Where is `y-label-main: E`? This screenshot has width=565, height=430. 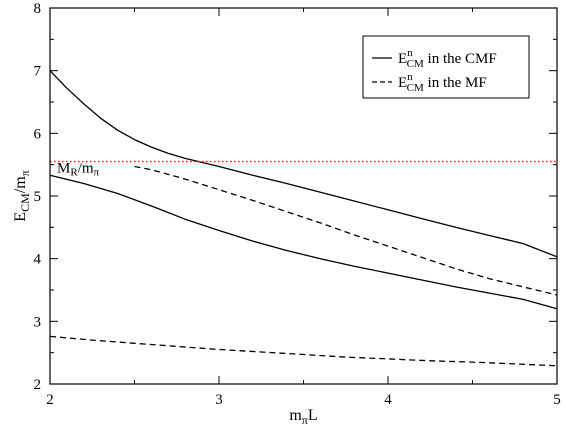 y-label-main: E is located at coordinates (20, 217).